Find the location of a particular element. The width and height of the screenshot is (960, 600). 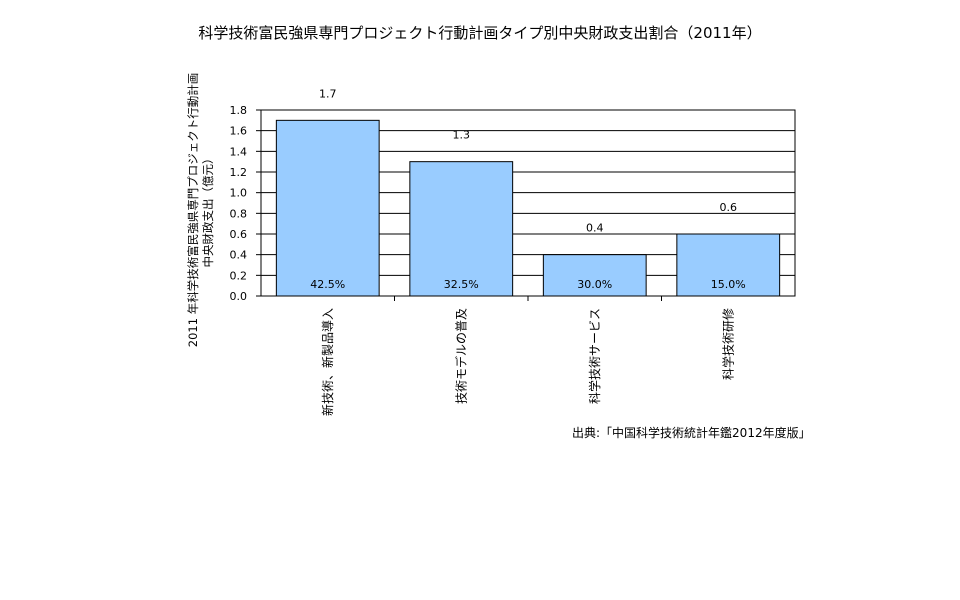

y-axis-label-line1: 2011 年科学技術富民強県専門プロジェクト行動計画 is located at coordinates (193, 210).